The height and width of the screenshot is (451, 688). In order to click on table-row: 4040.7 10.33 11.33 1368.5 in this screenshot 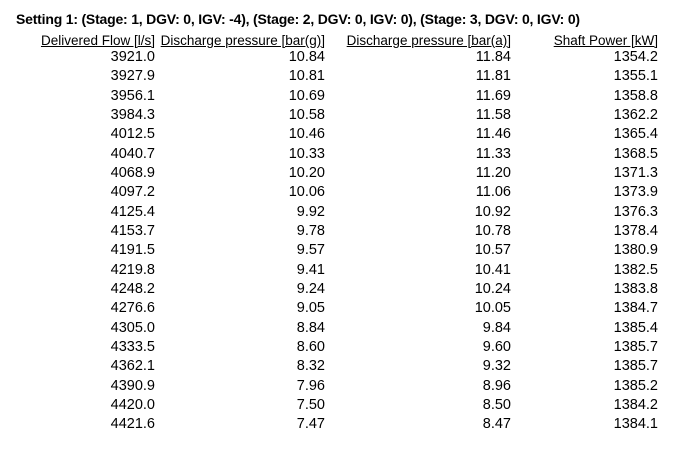, I will do `click(337, 154)`.